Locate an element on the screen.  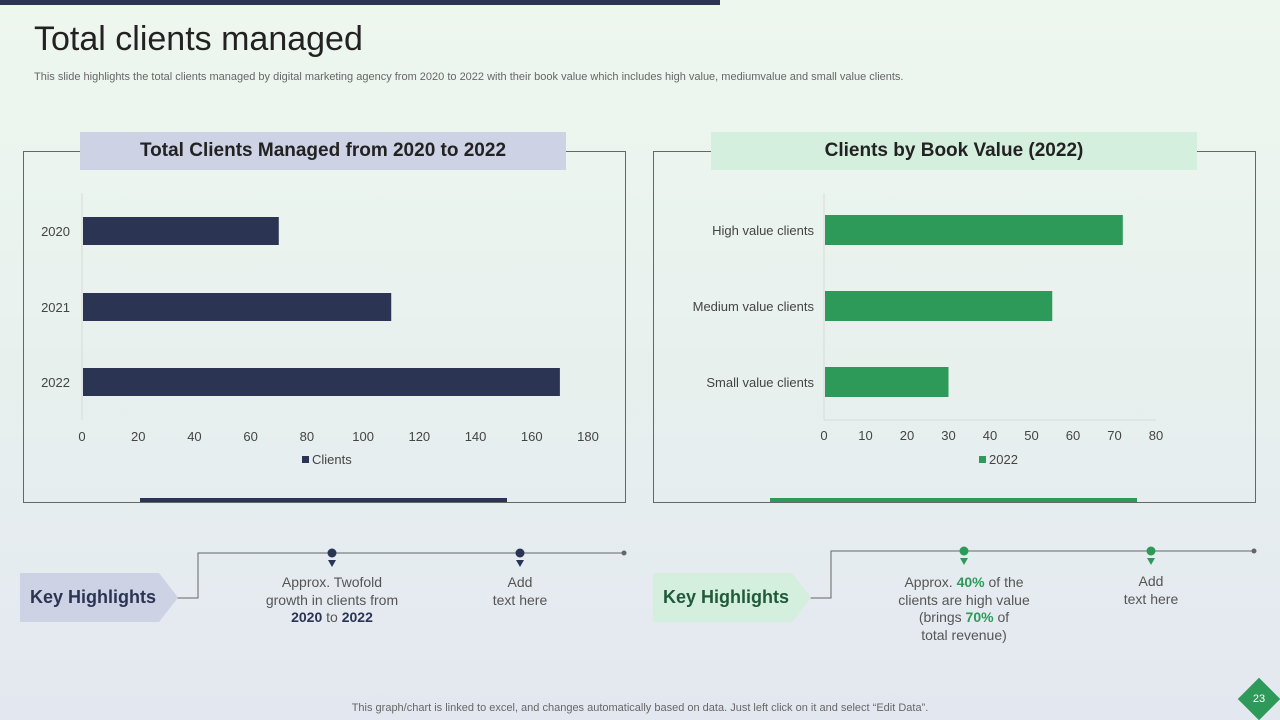
x-tick-label: 120 is located at coordinates (419, 436).